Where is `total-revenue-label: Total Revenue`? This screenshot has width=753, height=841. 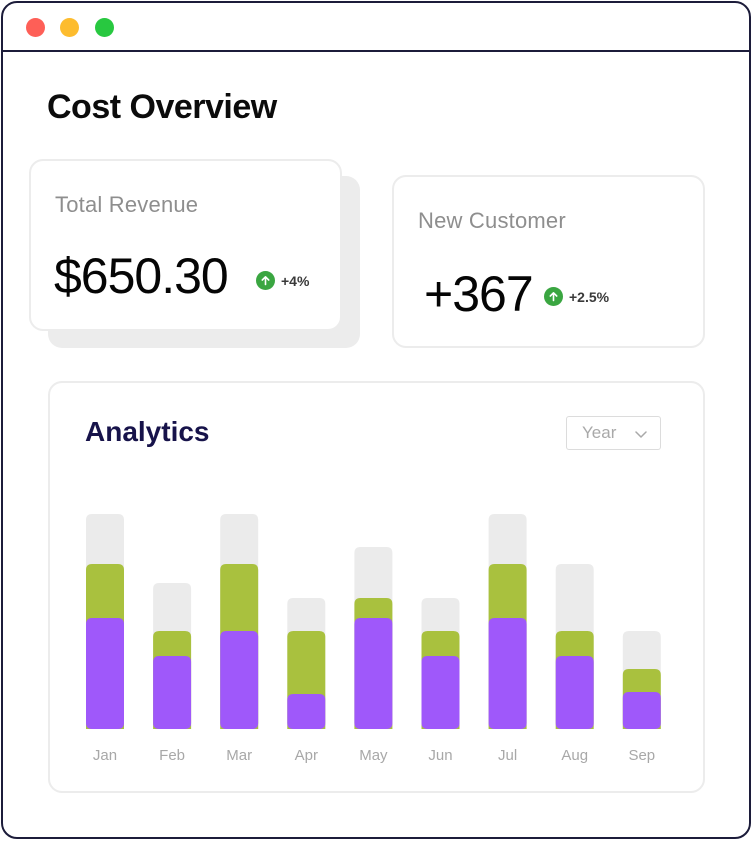
total-revenue-label: Total Revenue is located at coordinates (127, 204).